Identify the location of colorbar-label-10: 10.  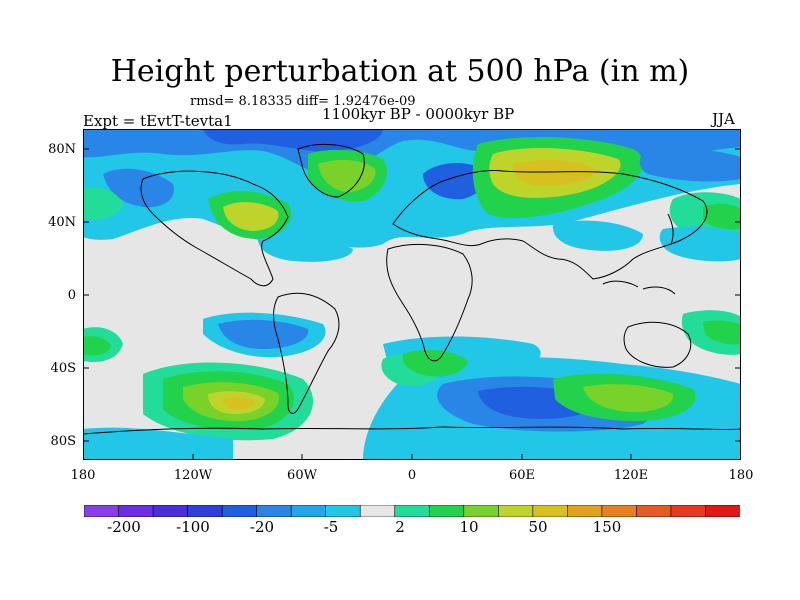
(469, 527).